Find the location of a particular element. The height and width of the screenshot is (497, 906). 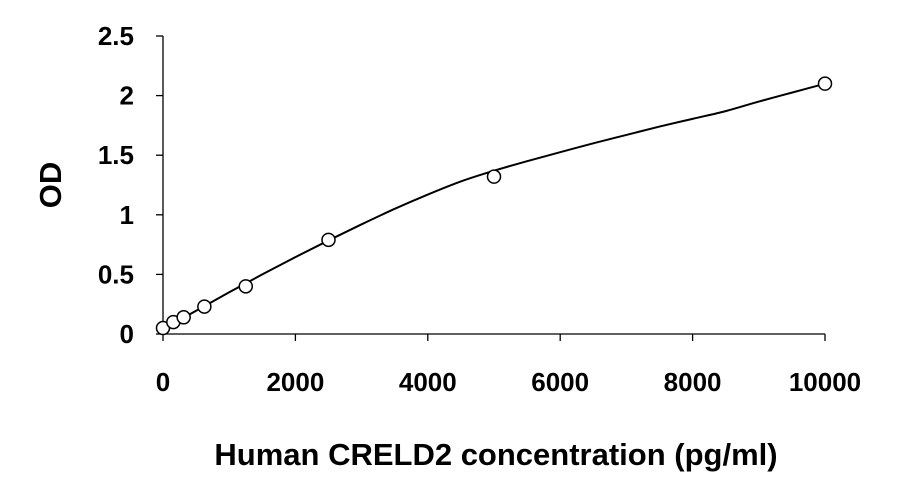

y-axis-title: OD is located at coordinates (50, 185).